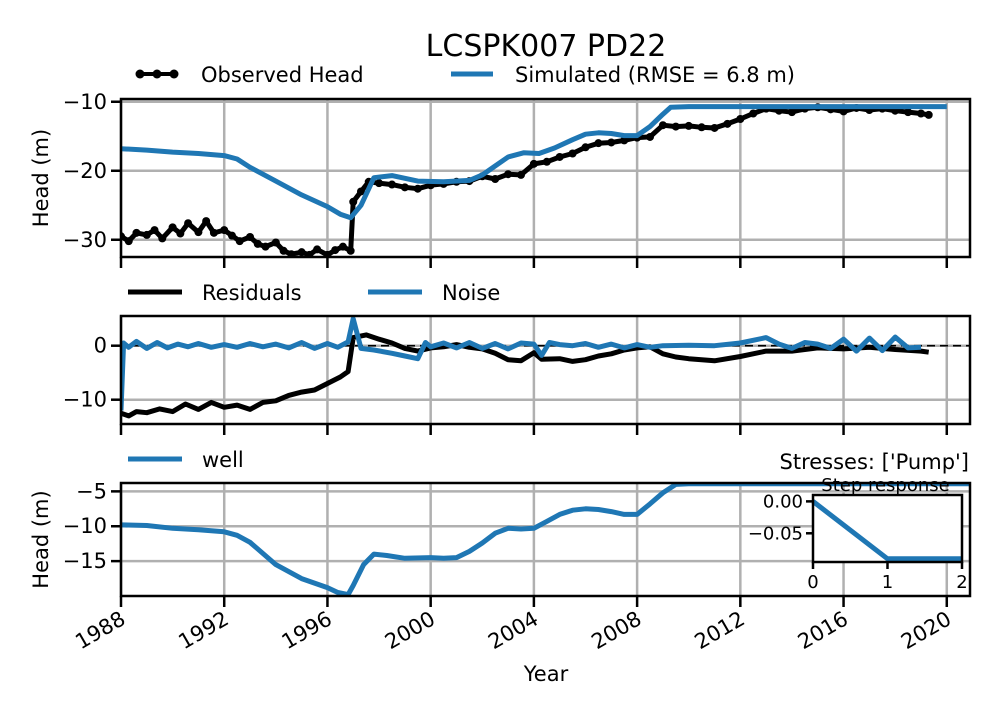 This screenshot has width=1000, height=717. I want to click on x-tick-label: 1996, so click(307, 631).